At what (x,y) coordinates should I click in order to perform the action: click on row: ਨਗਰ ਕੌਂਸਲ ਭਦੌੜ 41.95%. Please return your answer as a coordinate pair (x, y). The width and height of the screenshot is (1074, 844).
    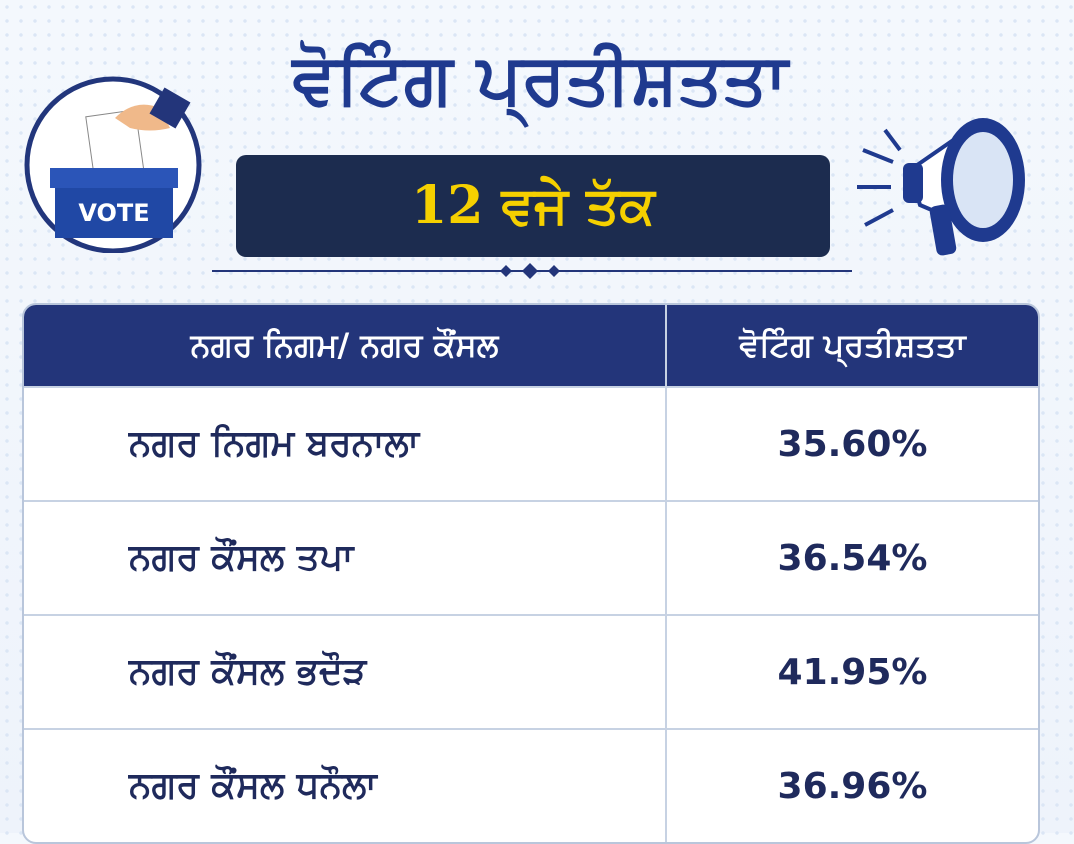
    Looking at the image, I should click on (531, 671).